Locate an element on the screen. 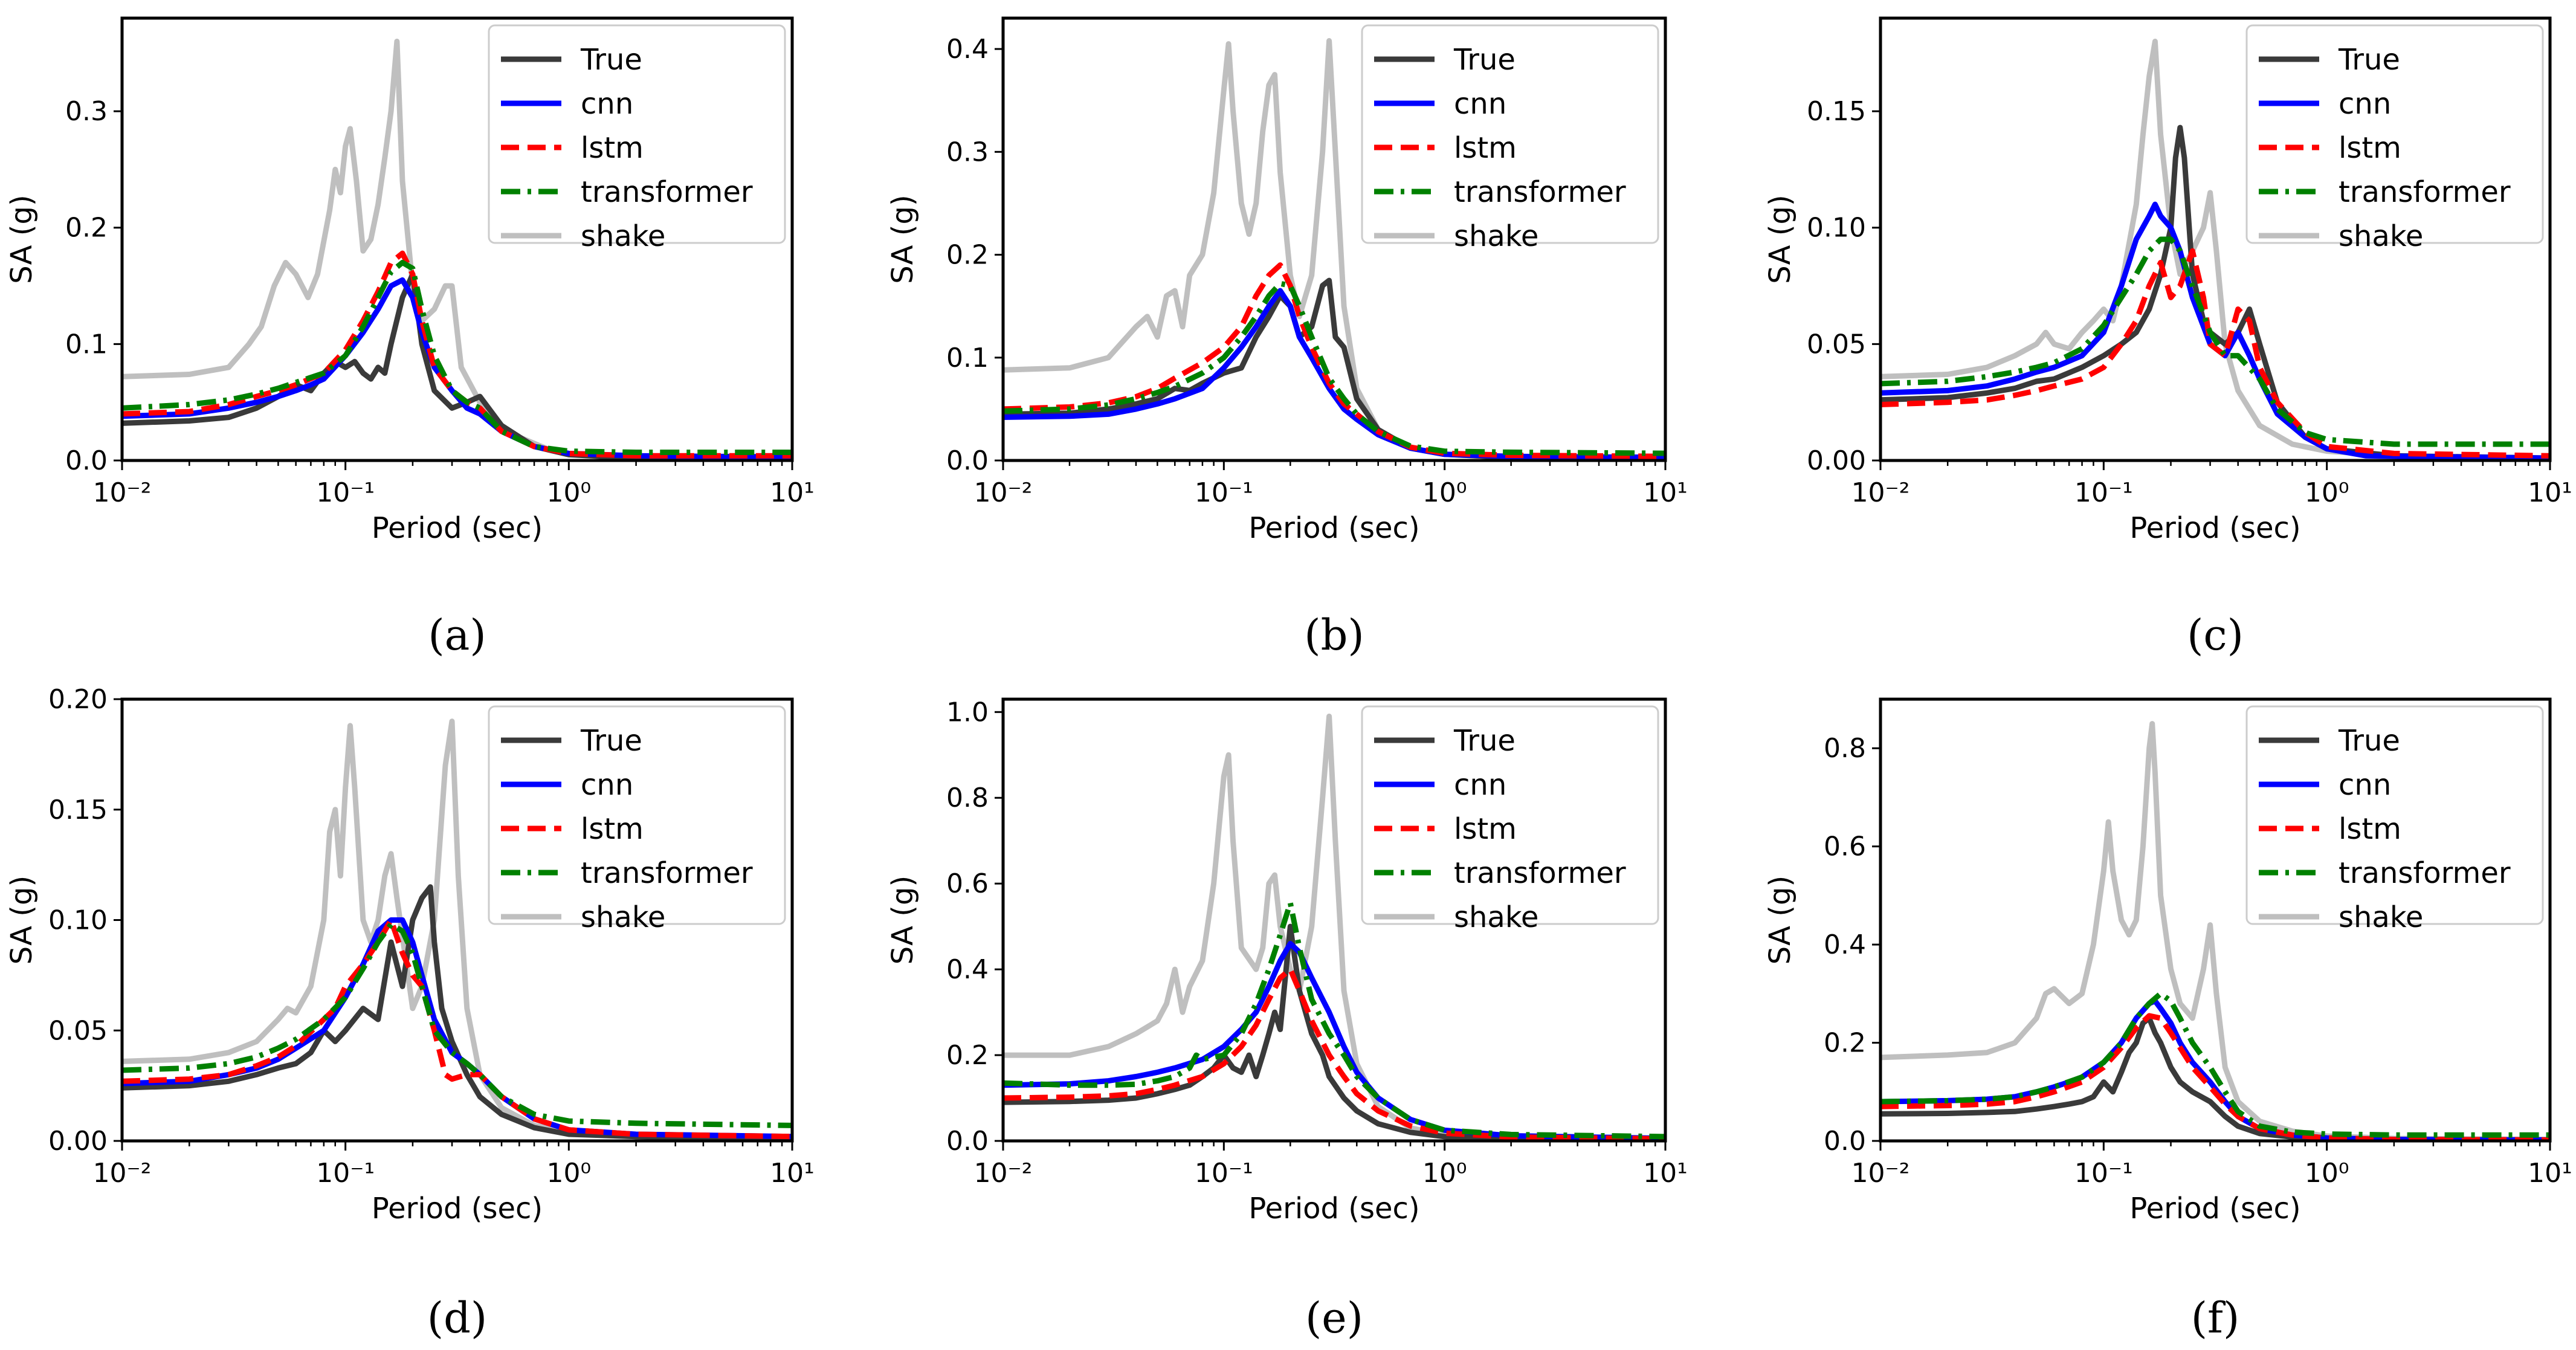 The height and width of the screenshot is (1350, 2576). y-tick-label: 0.6 is located at coordinates (968, 883).